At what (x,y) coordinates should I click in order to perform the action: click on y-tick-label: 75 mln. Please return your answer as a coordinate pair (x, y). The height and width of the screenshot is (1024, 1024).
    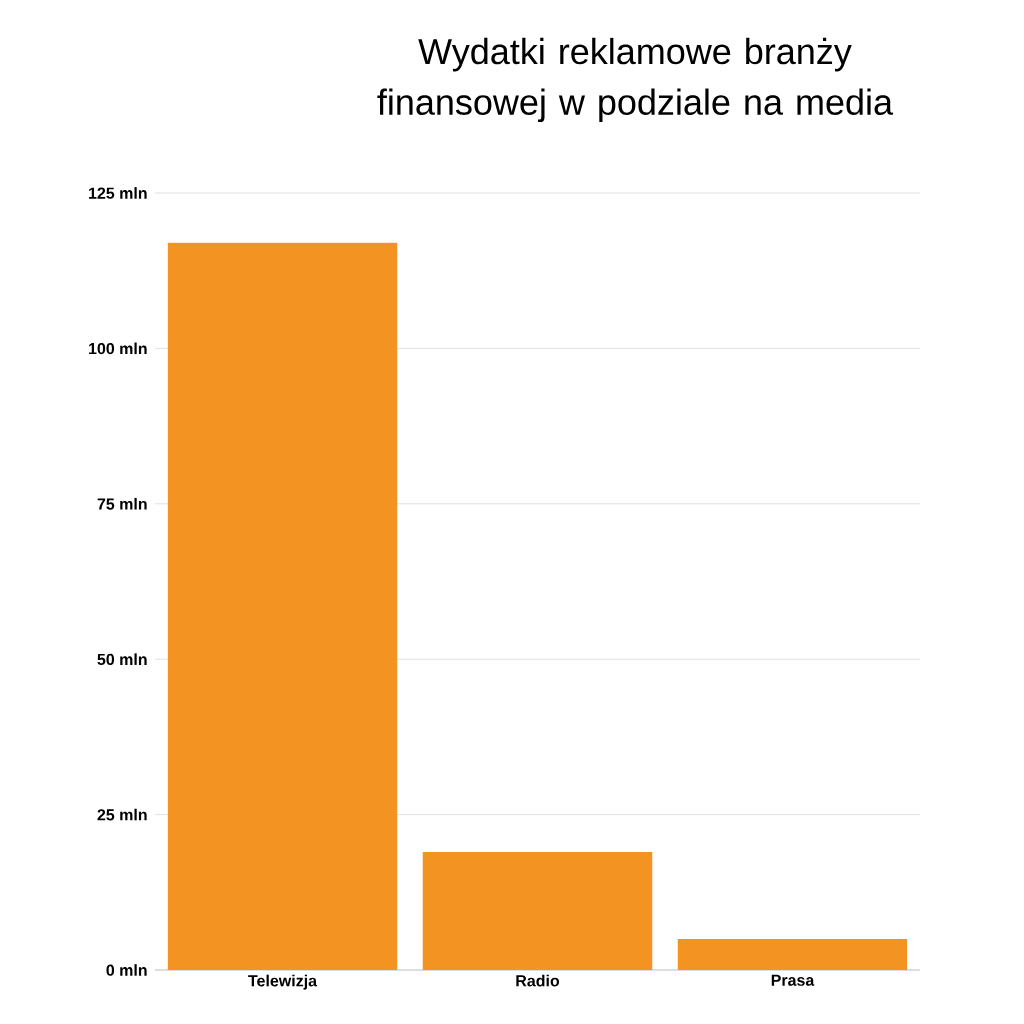
    Looking at the image, I should click on (122, 503).